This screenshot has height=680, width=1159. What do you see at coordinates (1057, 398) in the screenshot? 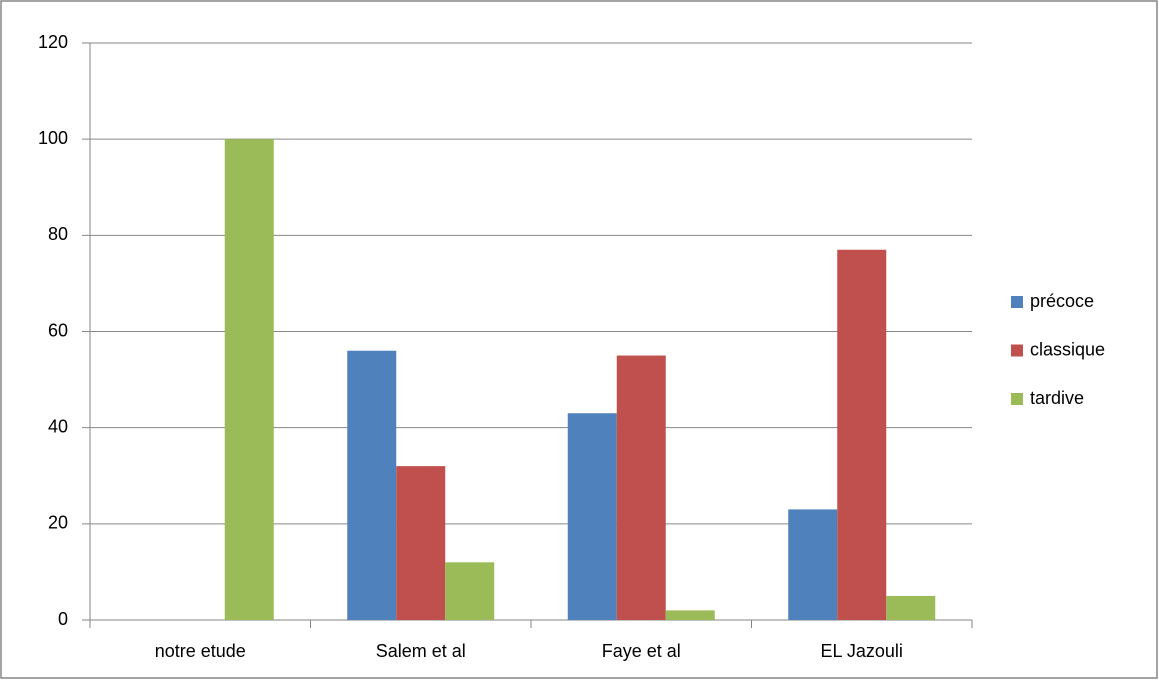
I see `legend-label: tardive` at bounding box center [1057, 398].